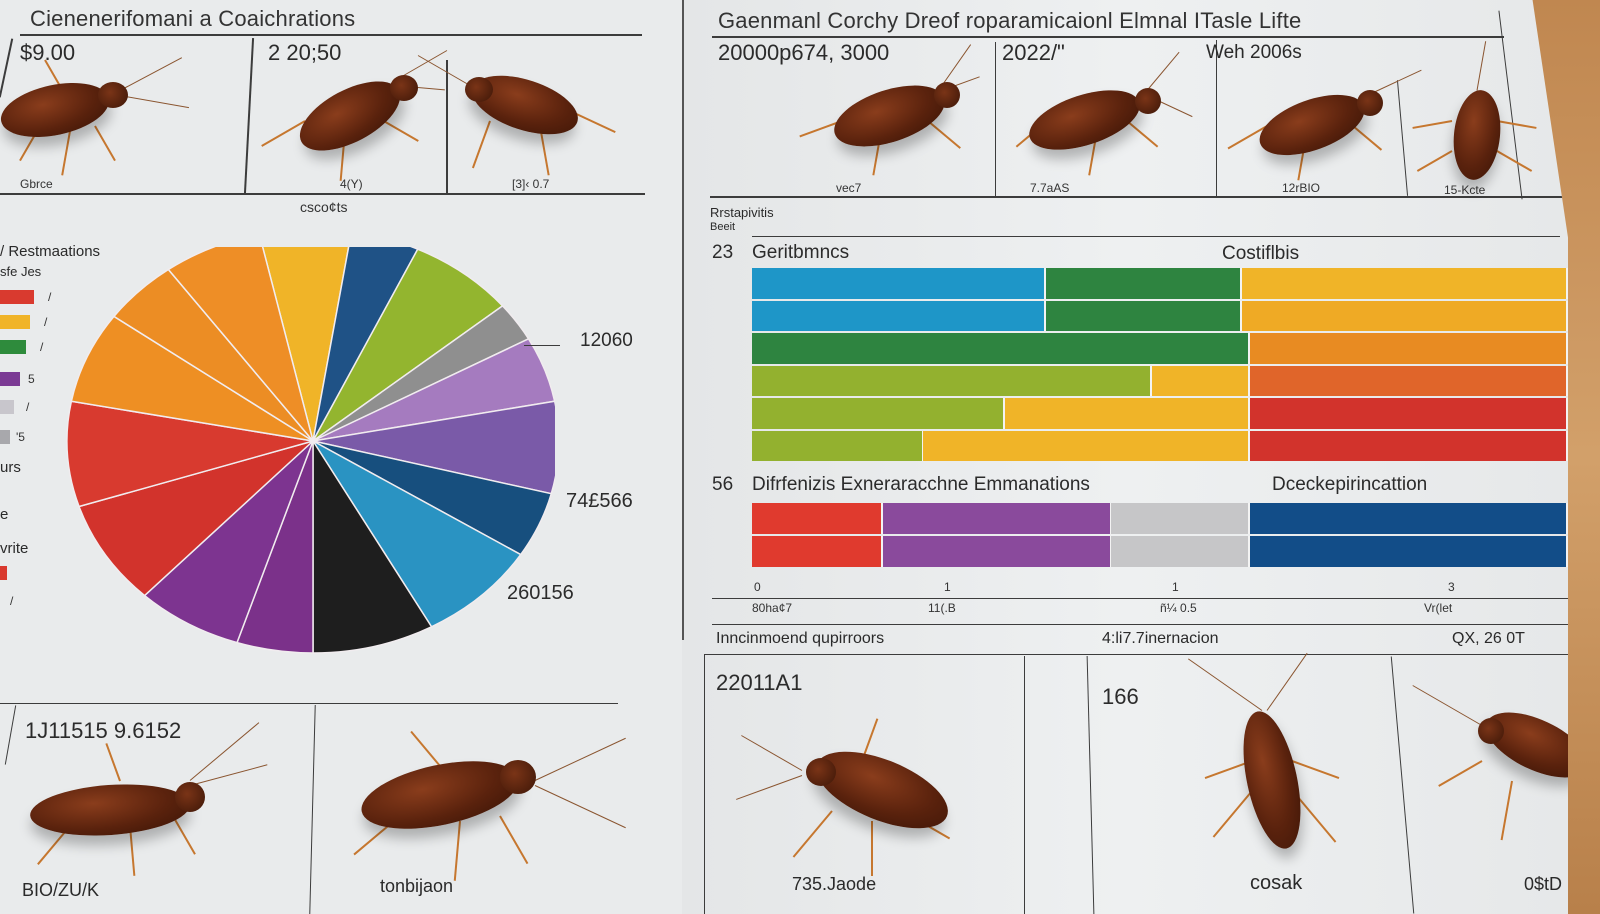 The height and width of the screenshot is (914, 1600). Describe the element at coordinates (36, 184) in the screenshot. I see `panel-caption: Gbrce` at that location.